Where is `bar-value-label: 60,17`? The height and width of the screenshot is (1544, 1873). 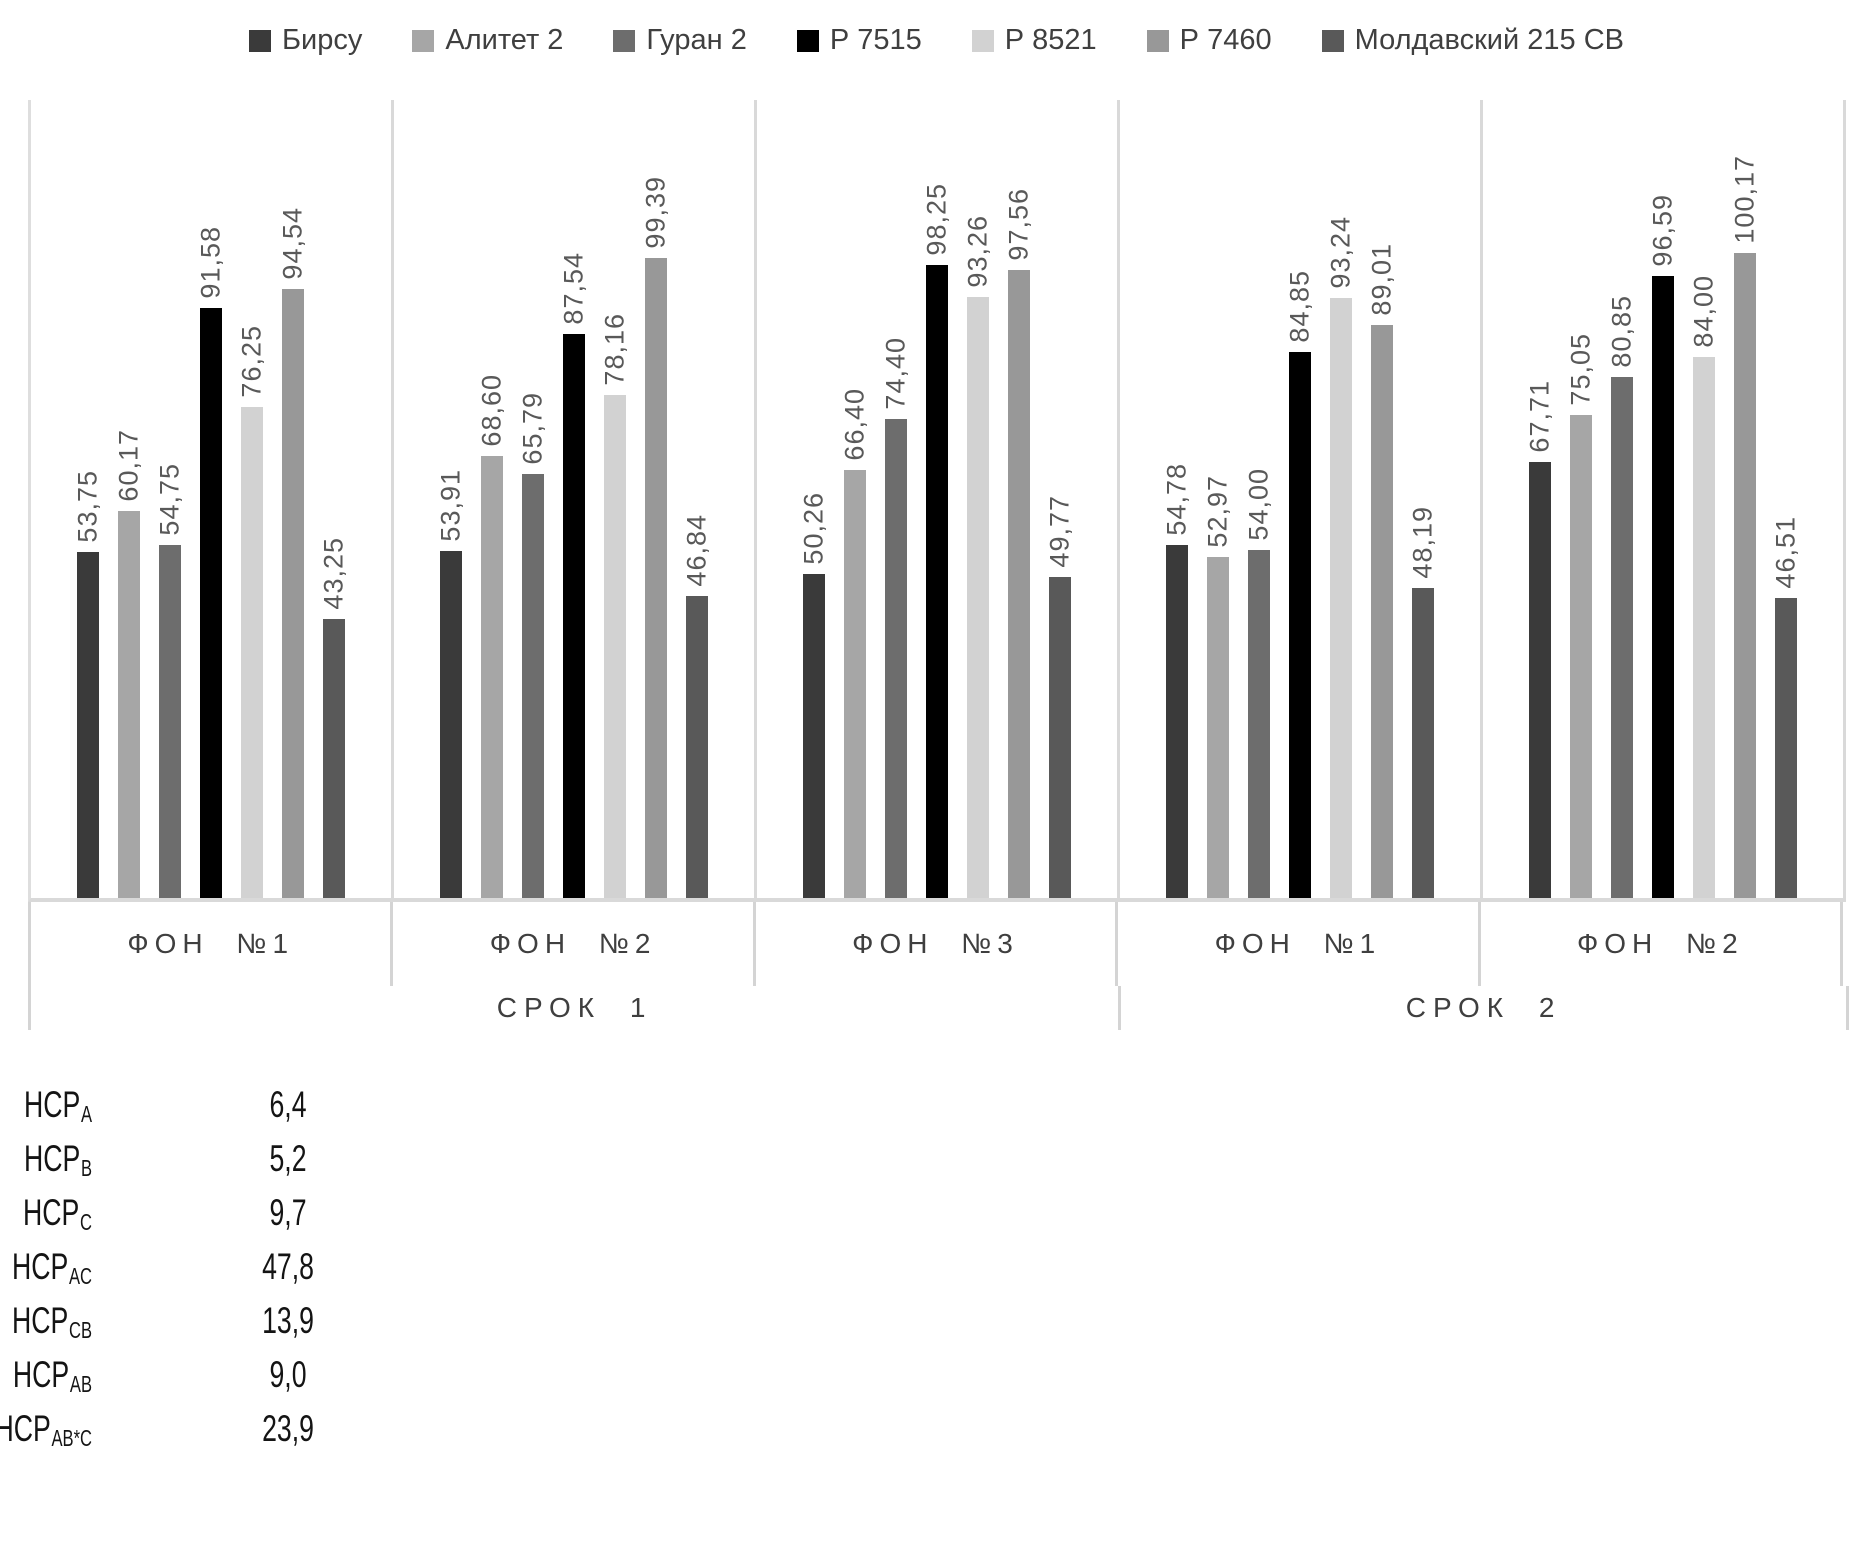 bar-value-label: 60,17 is located at coordinates (128, 465).